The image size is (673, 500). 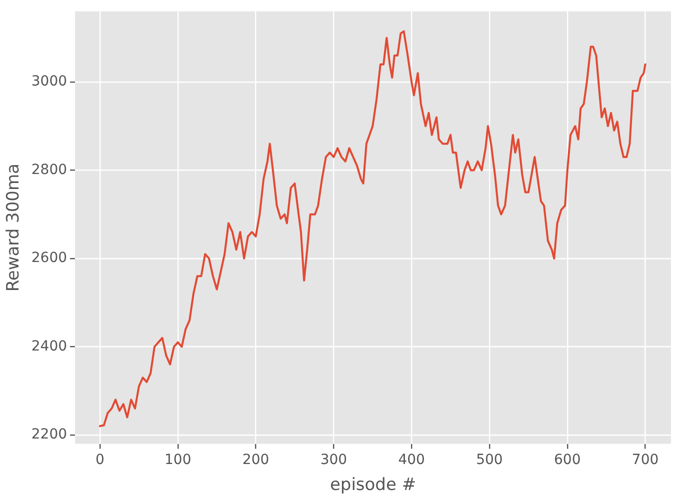 What do you see at coordinates (334, 460) in the screenshot?
I see `x-tick-label: 300` at bounding box center [334, 460].